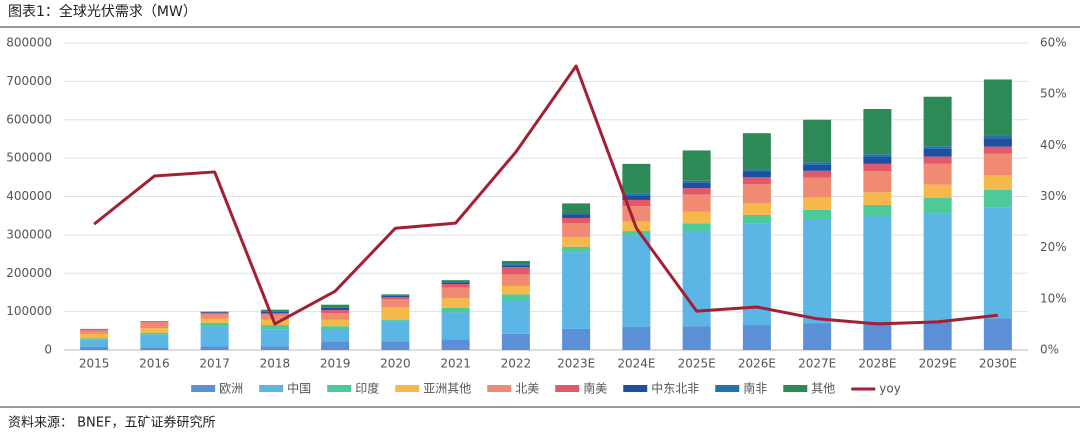 The image size is (1080, 436). I want to click on y-tick-label: 800000, so click(29, 43).